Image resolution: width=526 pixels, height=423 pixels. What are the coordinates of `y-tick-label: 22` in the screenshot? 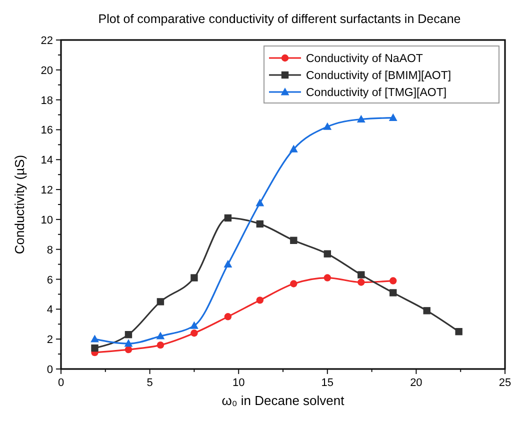 It's located at (46, 41).